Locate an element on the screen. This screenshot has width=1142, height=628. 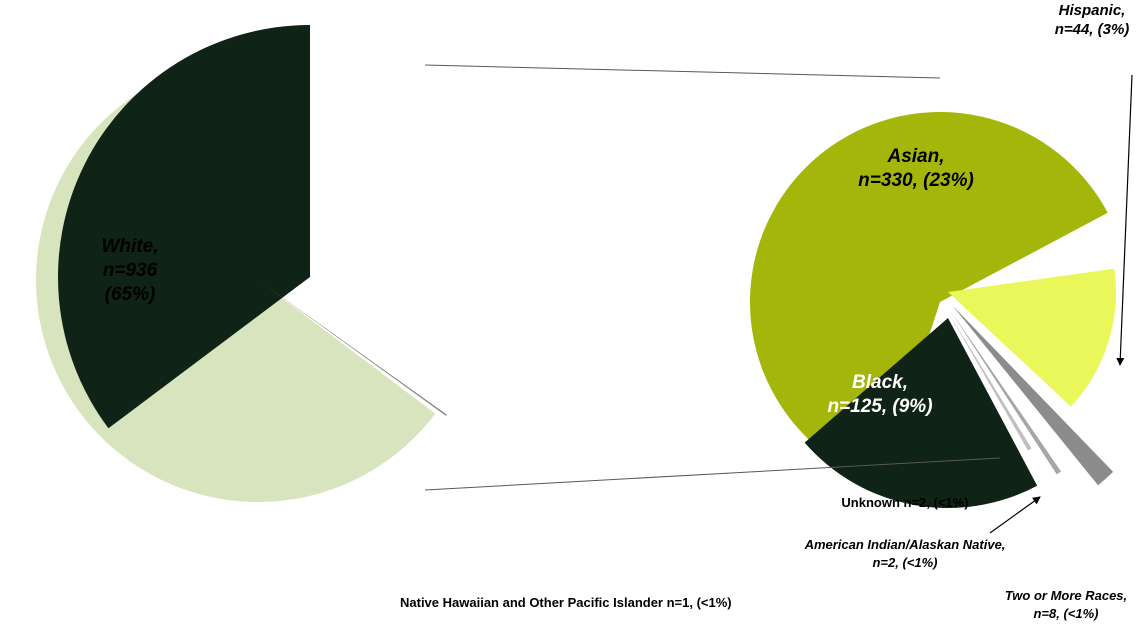
label-black-line: n=125, (9%) is located at coordinates (879, 406).